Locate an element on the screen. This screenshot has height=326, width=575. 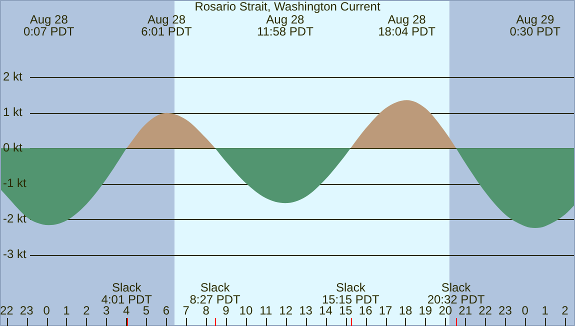
annotation: Aug 29 0:30 PDT is located at coordinates (536, 25).